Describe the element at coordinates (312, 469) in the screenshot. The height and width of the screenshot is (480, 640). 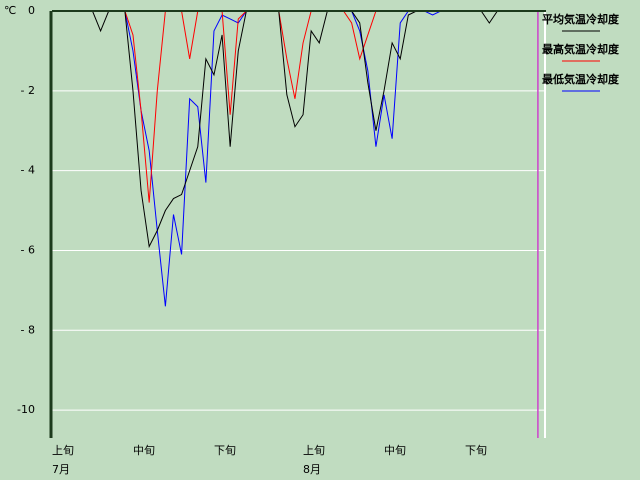
I see `month-label: 8月` at that location.